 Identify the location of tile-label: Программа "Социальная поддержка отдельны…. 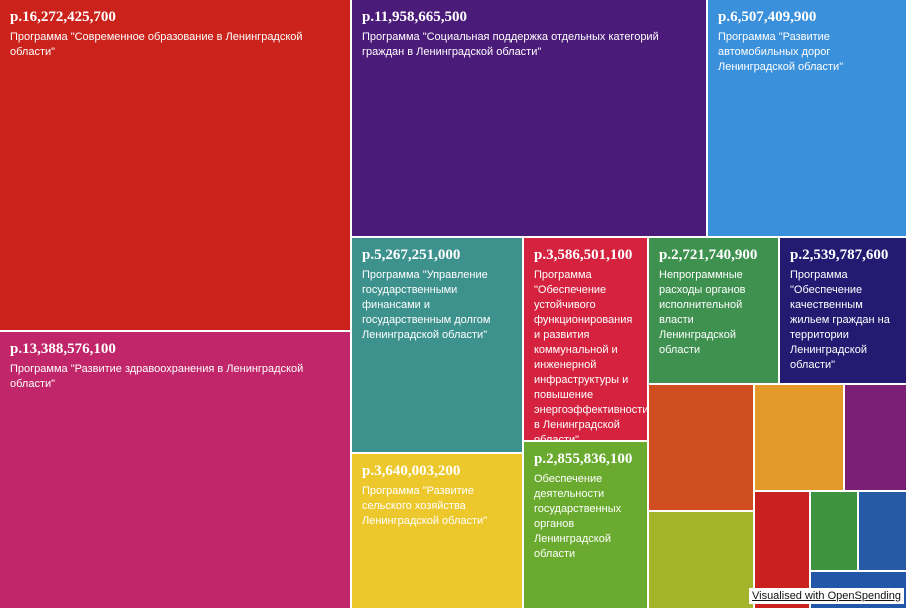
(510, 44).